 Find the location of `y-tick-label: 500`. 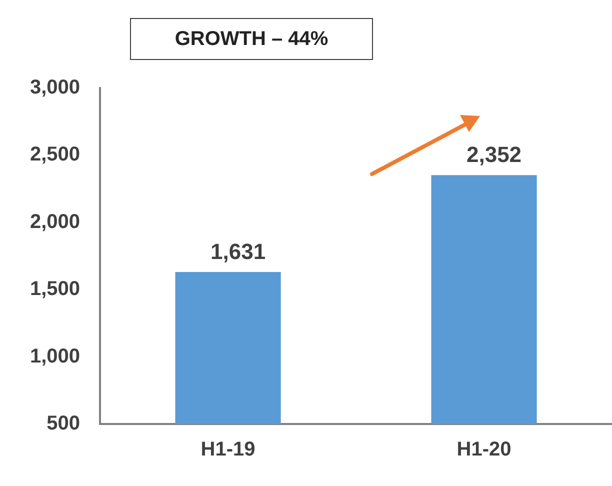

y-tick-label: 500 is located at coordinates (63, 423).